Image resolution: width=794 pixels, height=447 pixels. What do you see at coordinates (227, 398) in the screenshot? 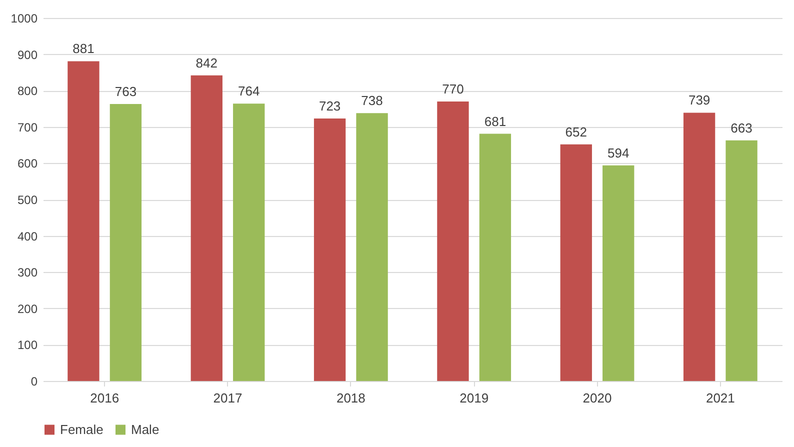
I see `x-tick-label: 2017` at bounding box center [227, 398].